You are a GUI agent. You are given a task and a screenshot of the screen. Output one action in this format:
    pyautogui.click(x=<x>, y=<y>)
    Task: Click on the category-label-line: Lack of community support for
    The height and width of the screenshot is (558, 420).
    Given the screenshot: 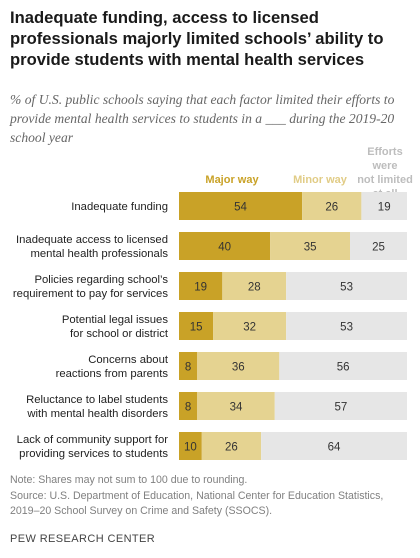 What is the action you would take?
    pyautogui.click(x=93, y=440)
    